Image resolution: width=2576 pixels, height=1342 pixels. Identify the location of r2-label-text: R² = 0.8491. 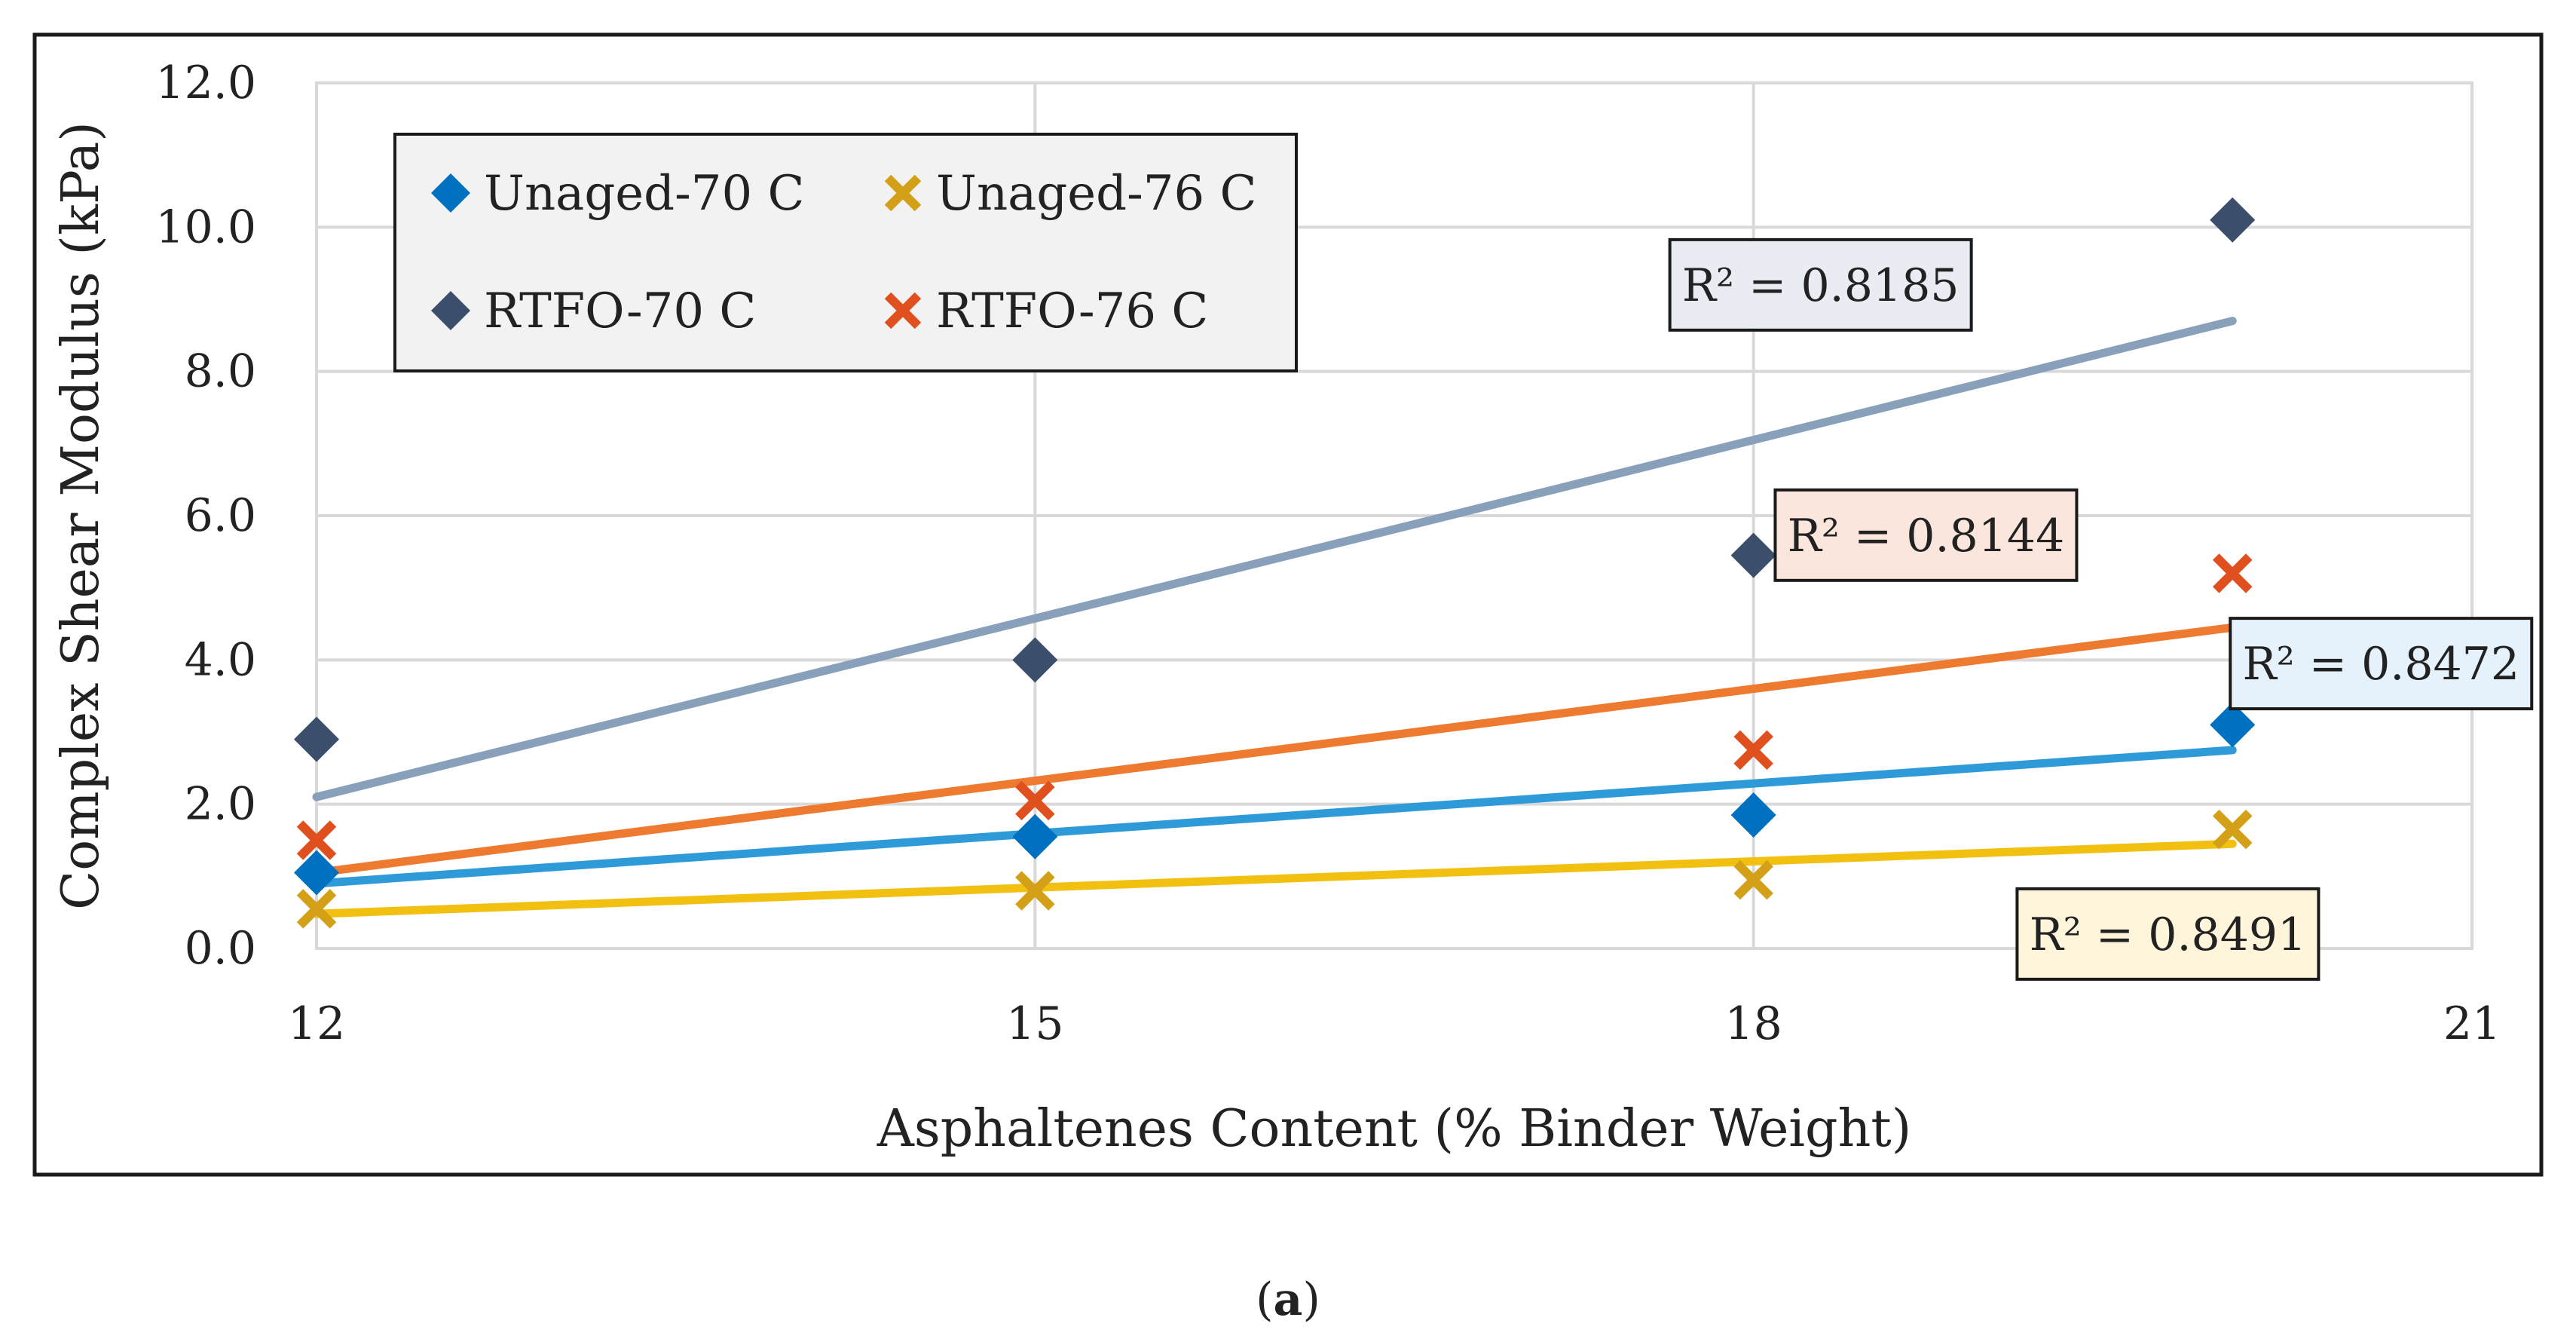
(2168, 934).